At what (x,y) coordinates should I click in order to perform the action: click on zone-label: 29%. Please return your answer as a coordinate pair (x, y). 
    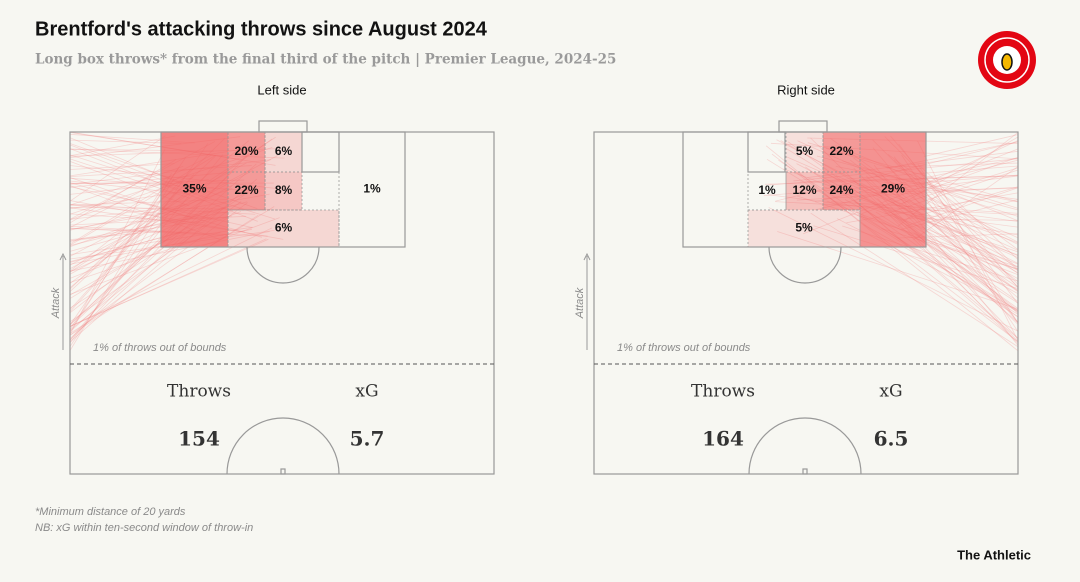
    Looking at the image, I should click on (893, 189).